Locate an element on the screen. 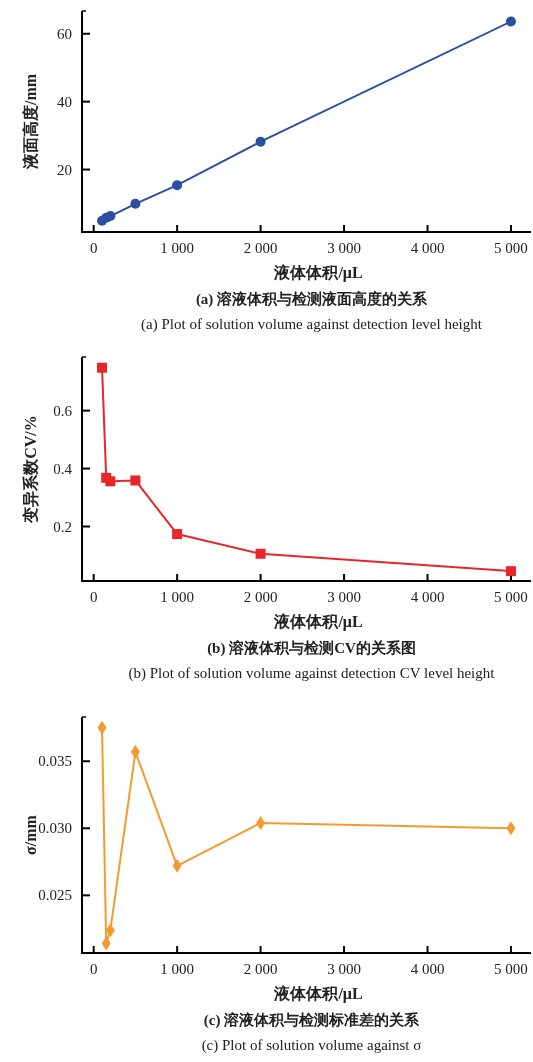 The height and width of the screenshot is (1062, 533). text: (a) Plot of solution volume against detection level height is located at coordinates (312, 324).